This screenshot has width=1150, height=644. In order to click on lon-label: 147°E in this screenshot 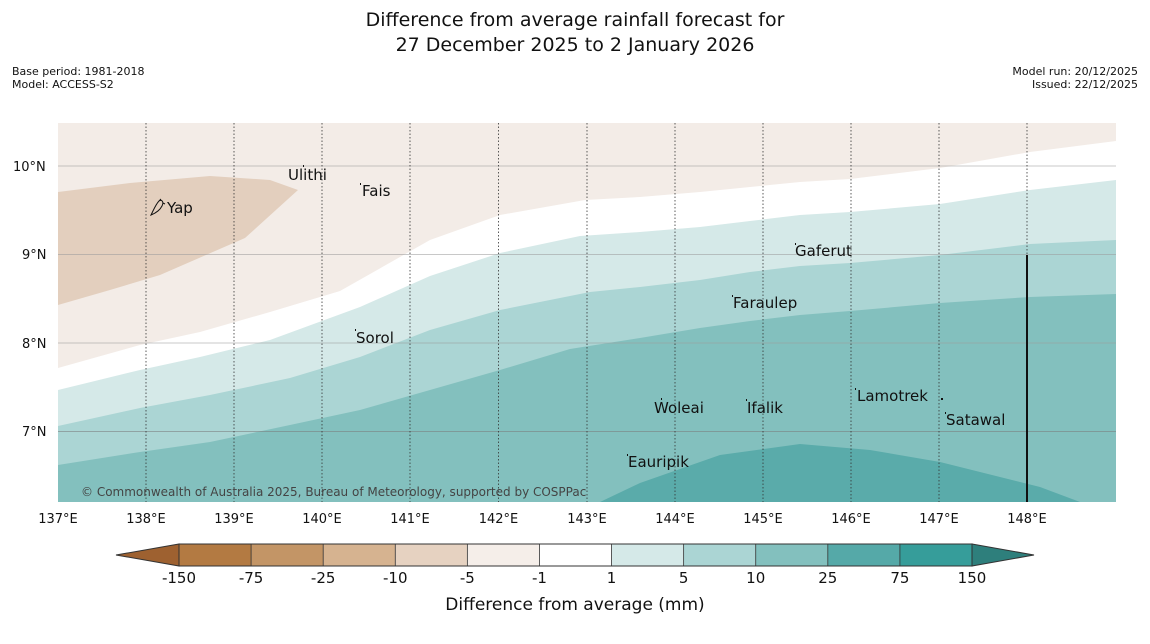, I will do `click(939, 519)`.